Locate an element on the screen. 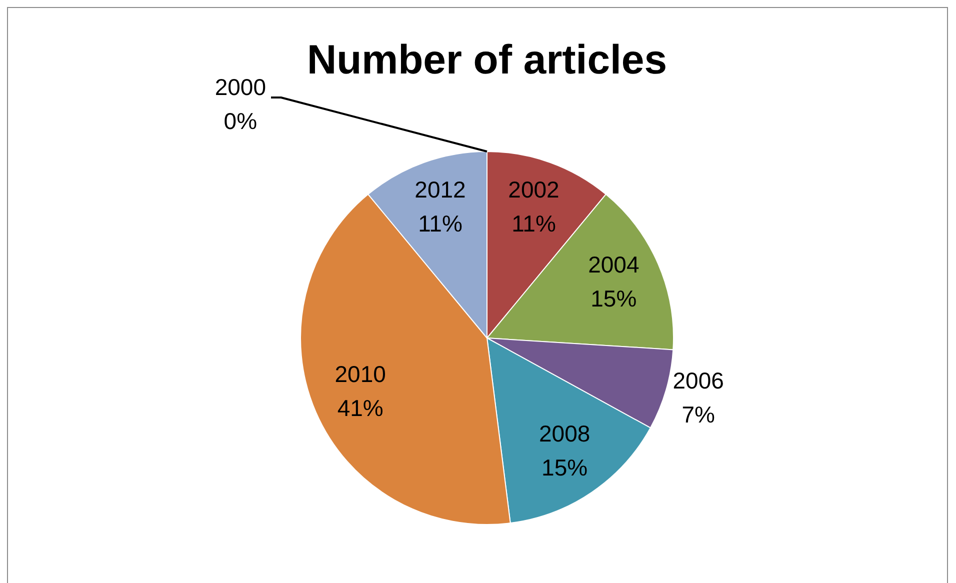 The width and height of the screenshot is (956, 583). slice-label: 2012 is located at coordinates (440, 189).